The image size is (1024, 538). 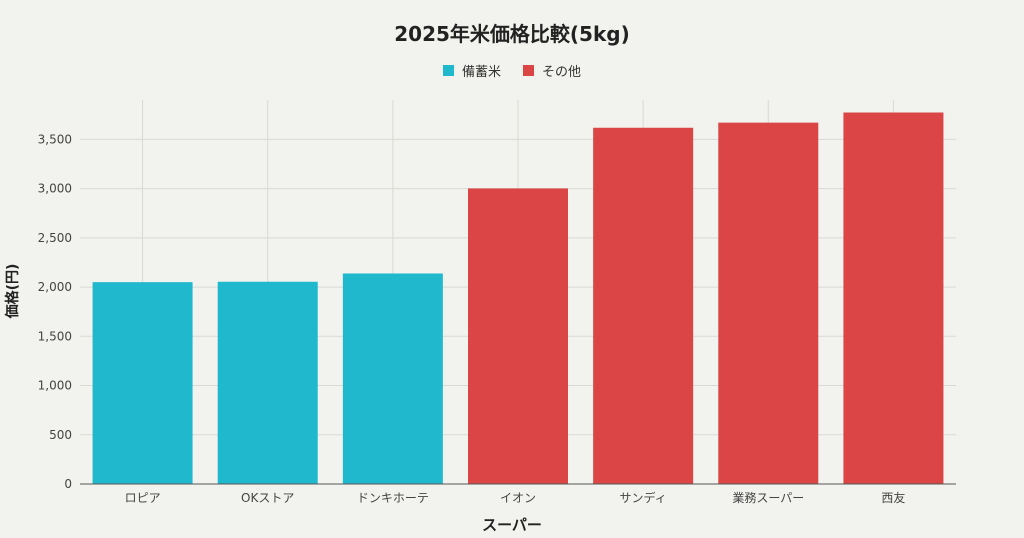 I want to click on x-tick-label: ロピア, so click(x=143, y=498).